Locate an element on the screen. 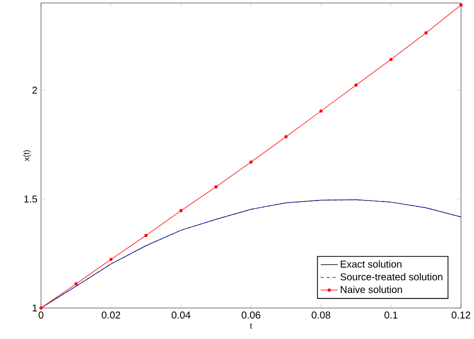 Image resolution: width=474 pixels, height=339 pixels. legend-label: Source-treated solution is located at coordinates (391, 276).